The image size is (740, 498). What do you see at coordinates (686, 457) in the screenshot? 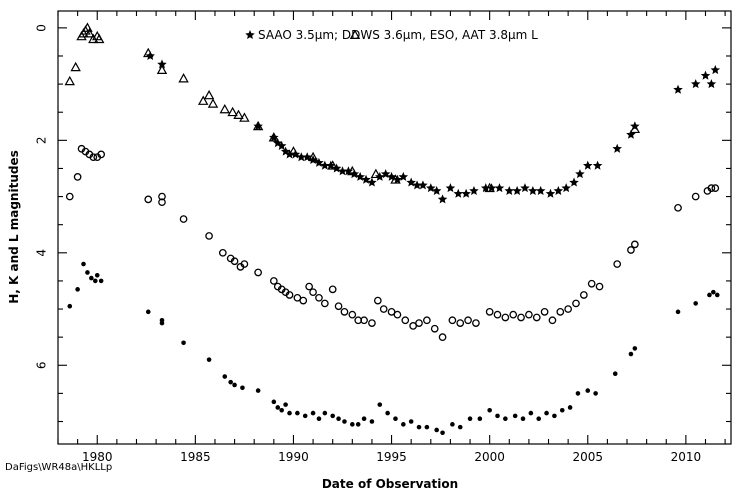
I see `x-tick-label: 2010` at bounding box center [686, 457].